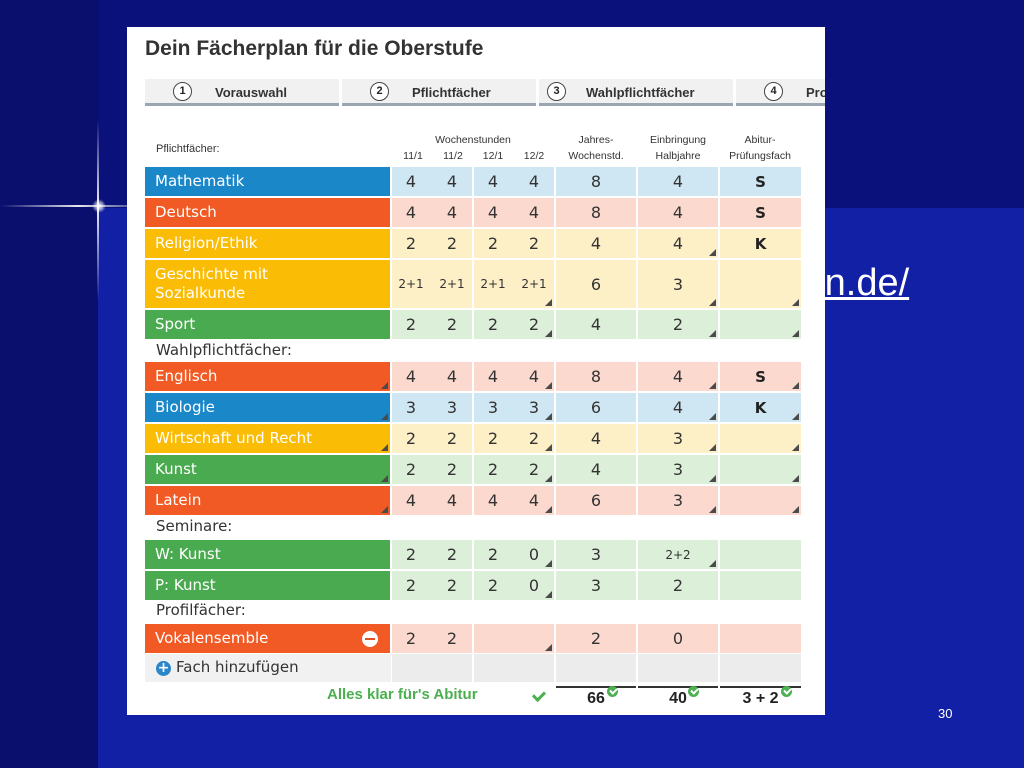 Image resolution: width=1024 pixels, height=768 pixels. I want to click on subject-cell: Sport, so click(267, 324).